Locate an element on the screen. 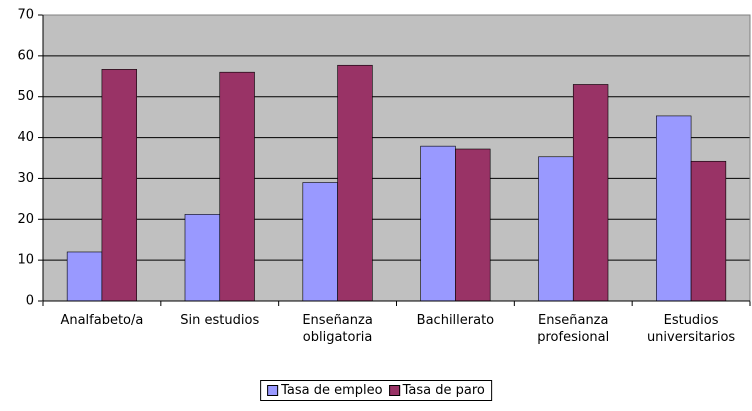 This screenshot has height=411, width=752. legend-item: Tasa de empleo is located at coordinates (325, 390).